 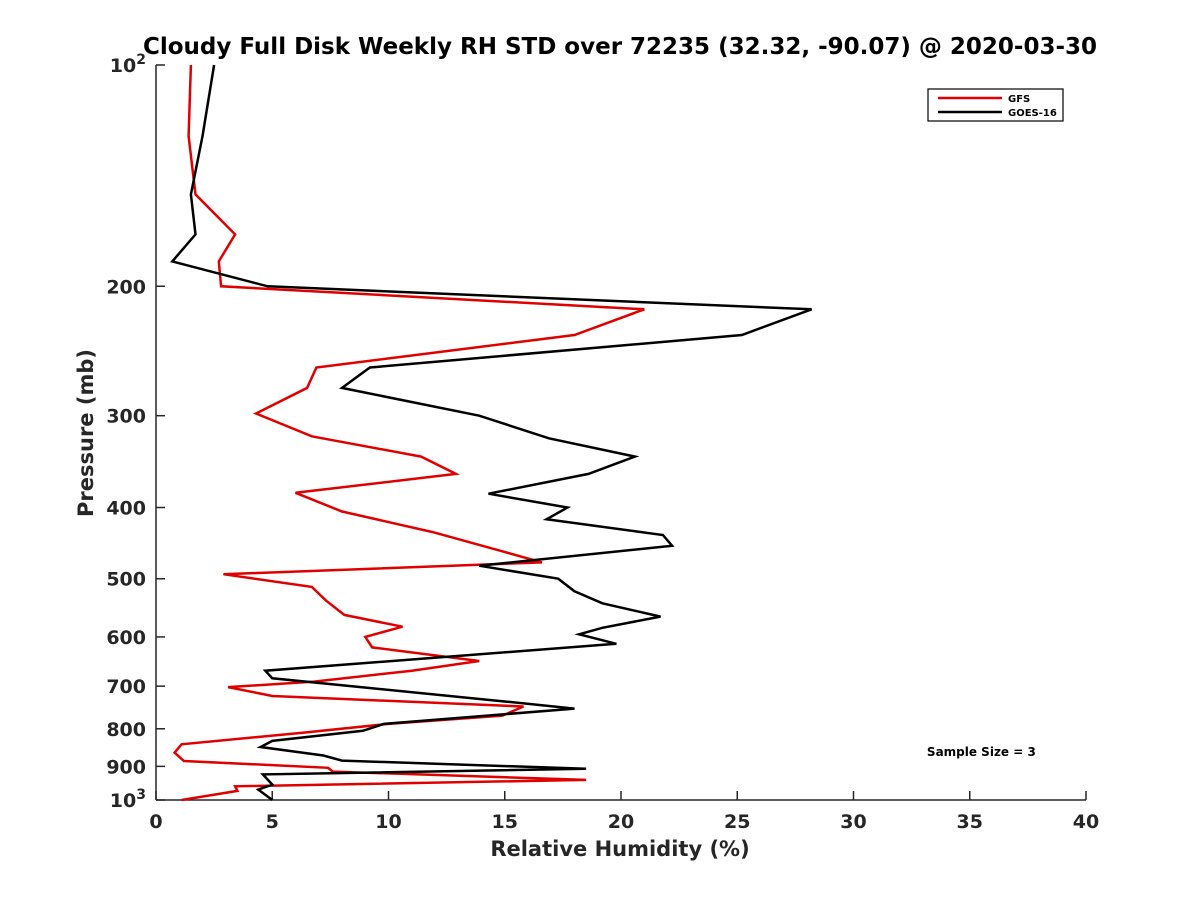 I want to click on legend-label: GOES-16, so click(x=1032, y=113).